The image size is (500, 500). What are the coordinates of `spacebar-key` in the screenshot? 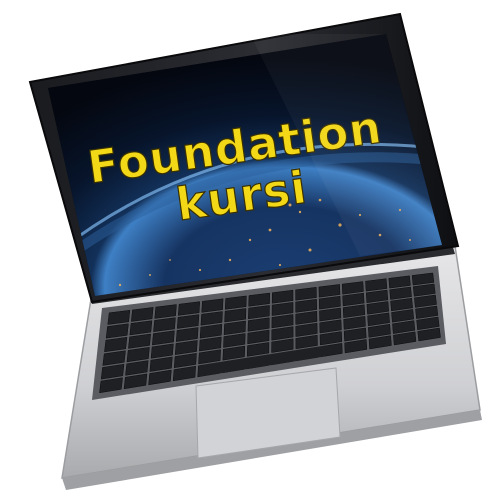 It's located at (263, 361).